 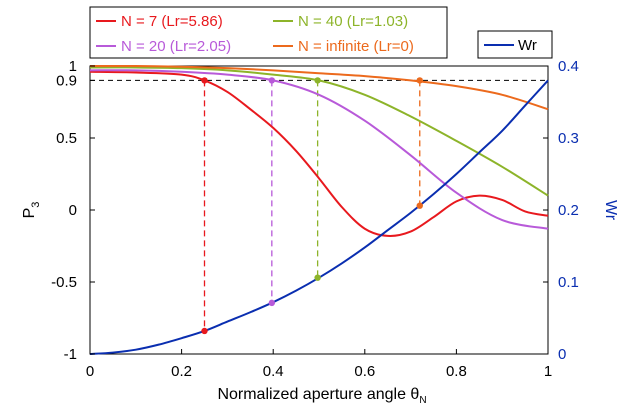 I want to click on y-right-tick-label: 0.2, so click(x=568, y=210).